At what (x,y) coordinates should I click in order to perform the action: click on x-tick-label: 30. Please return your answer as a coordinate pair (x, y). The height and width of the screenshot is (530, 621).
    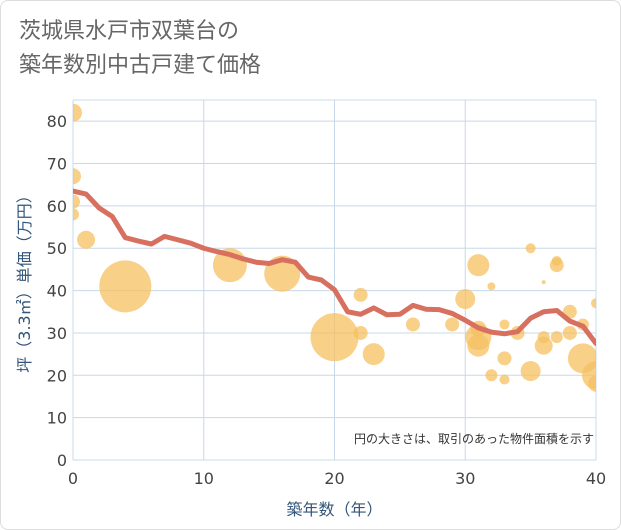
    Looking at the image, I should click on (465, 478).